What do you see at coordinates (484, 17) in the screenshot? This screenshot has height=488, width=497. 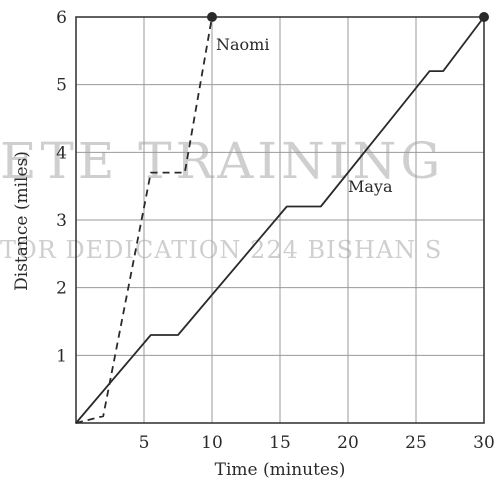 I see `endpoint-marker-maya` at bounding box center [484, 17].